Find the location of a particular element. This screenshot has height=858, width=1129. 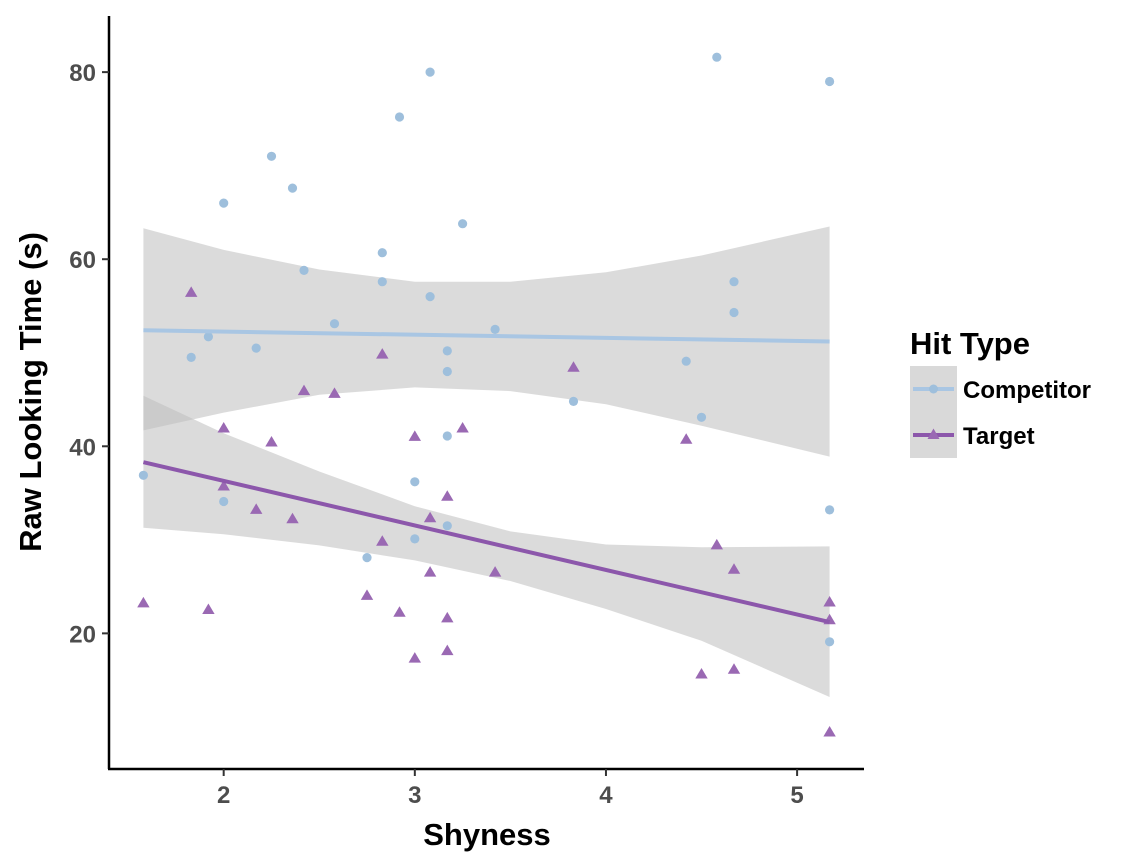

x-tick-label-5: 5 is located at coordinates (796, 795).